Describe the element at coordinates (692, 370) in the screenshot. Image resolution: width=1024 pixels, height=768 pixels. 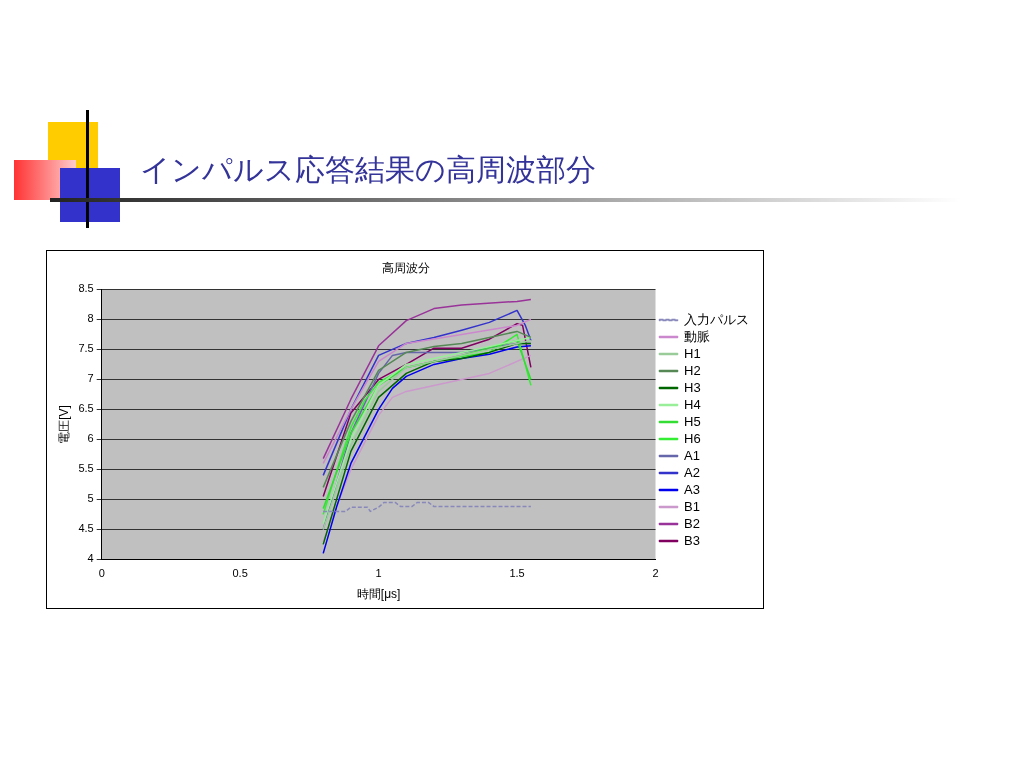
I see `legend-label: H2` at that location.